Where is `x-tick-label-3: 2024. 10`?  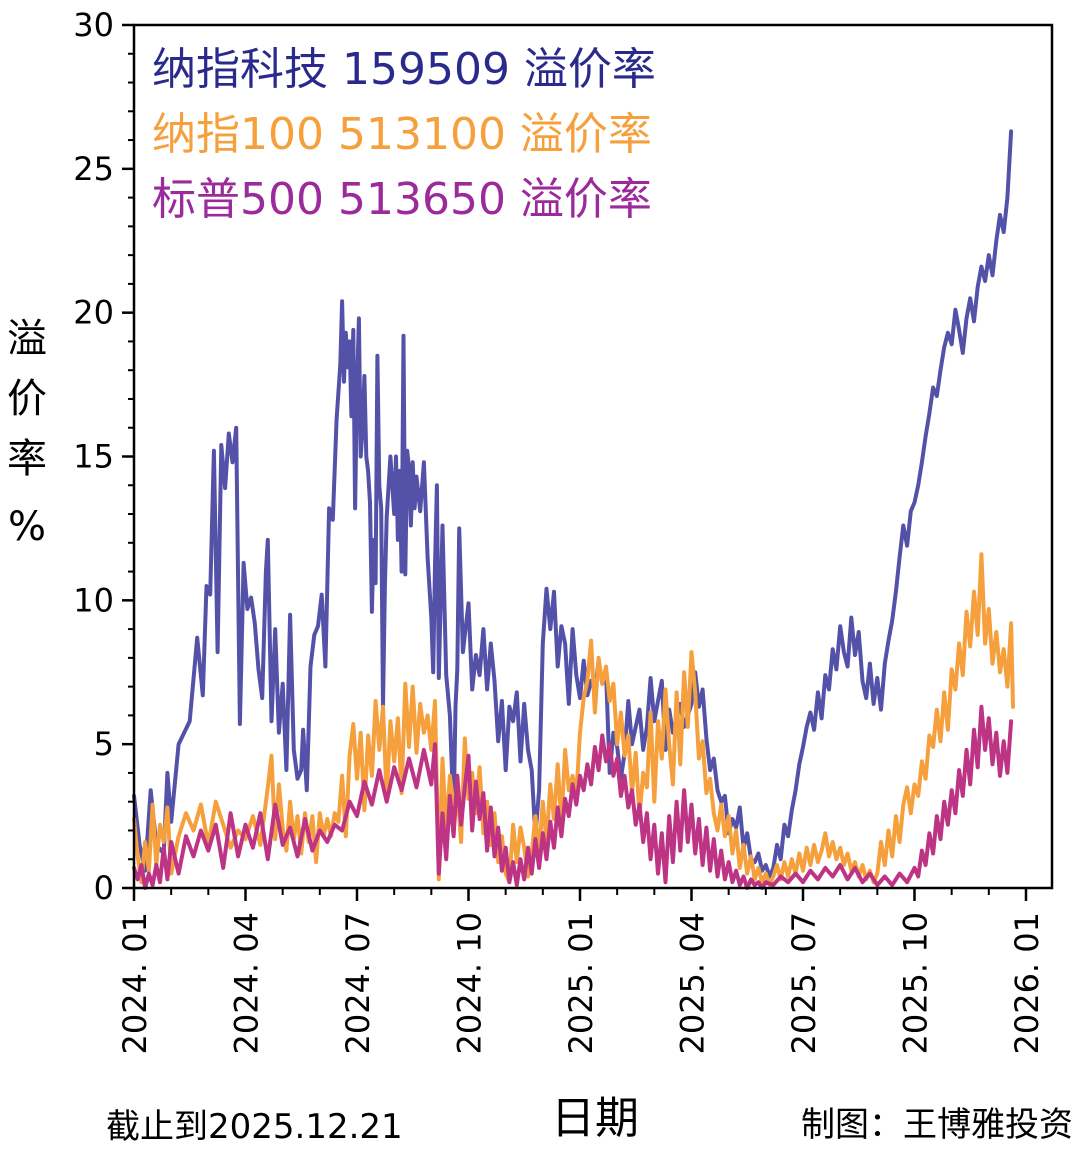 x-tick-label-3: 2024. 10 is located at coordinates (469, 983).